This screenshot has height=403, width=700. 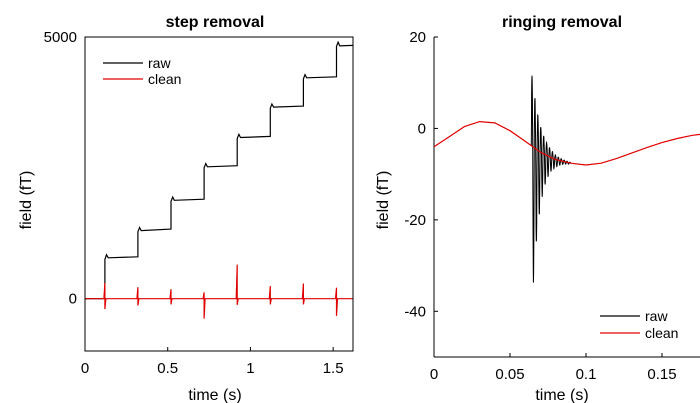 What do you see at coordinates (551, 179) in the screenshot?
I see `series-line-raw` at bounding box center [551, 179].